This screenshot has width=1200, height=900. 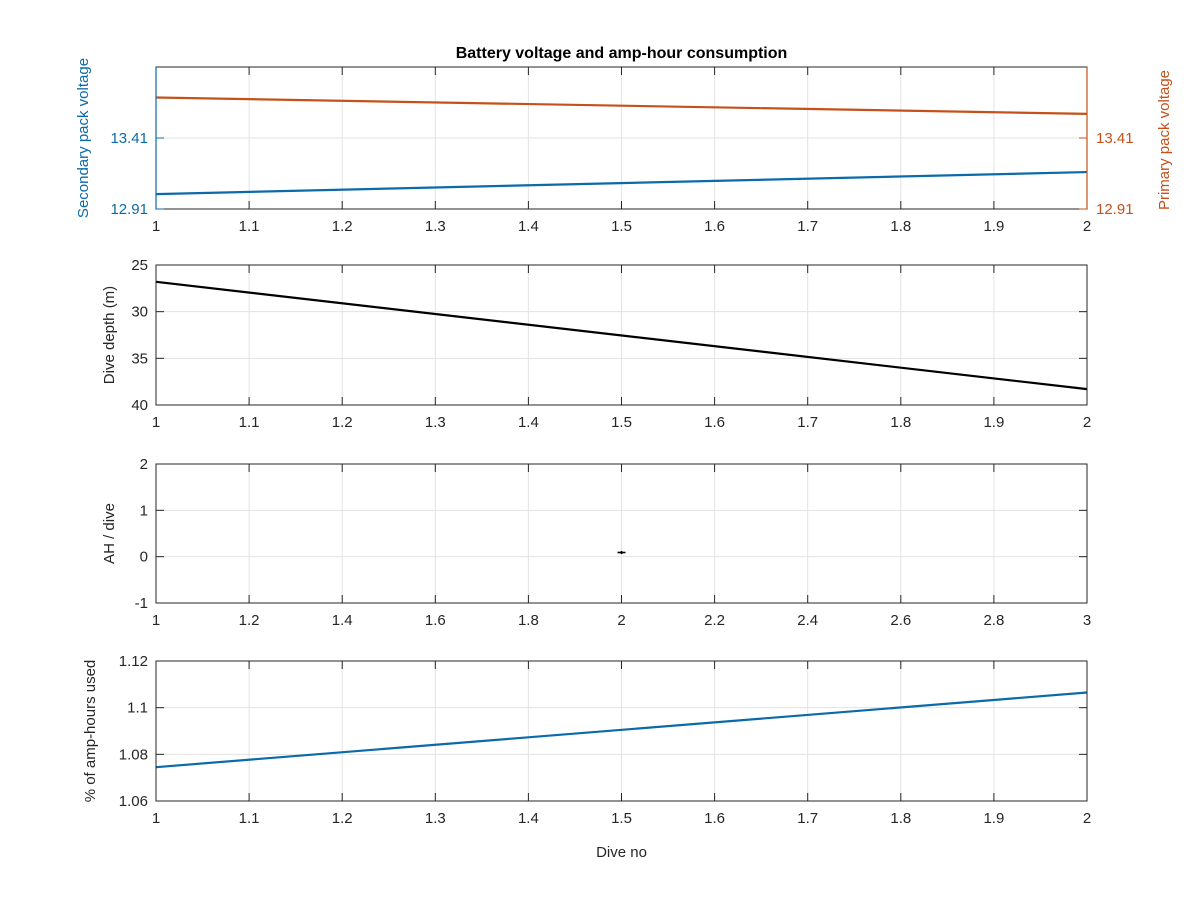 What do you see at coordinates (435, 620) in the screenshot?
I see `plot-3-x-tick-label: 1.6` at bounding box center [435, 620].